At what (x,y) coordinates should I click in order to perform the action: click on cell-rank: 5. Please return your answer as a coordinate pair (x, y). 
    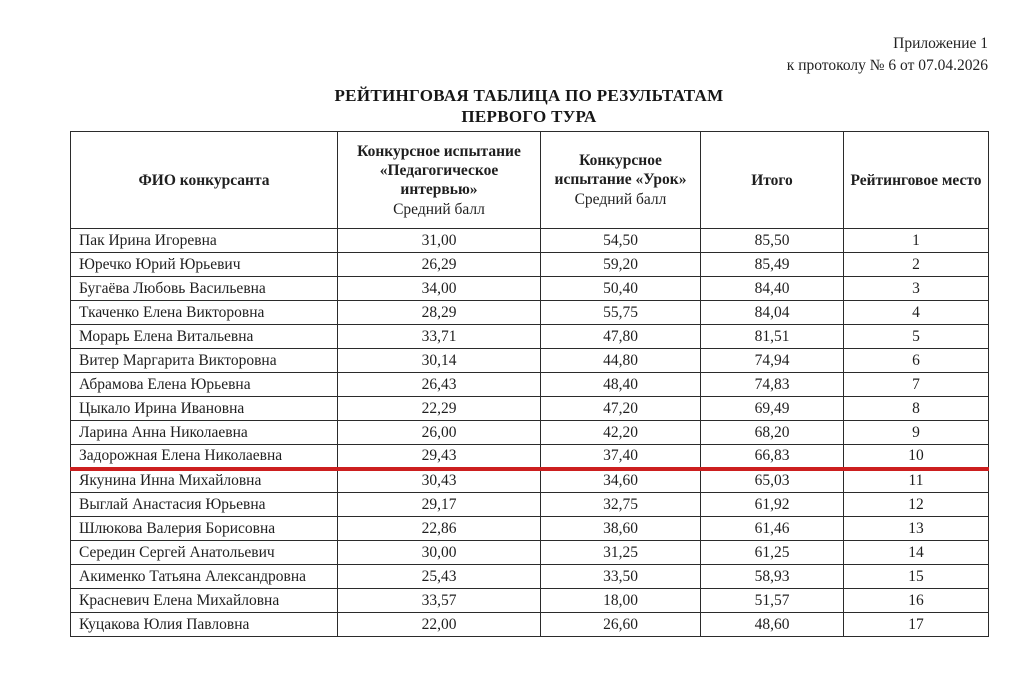
    Looking at the image, I should click on (916, 336).